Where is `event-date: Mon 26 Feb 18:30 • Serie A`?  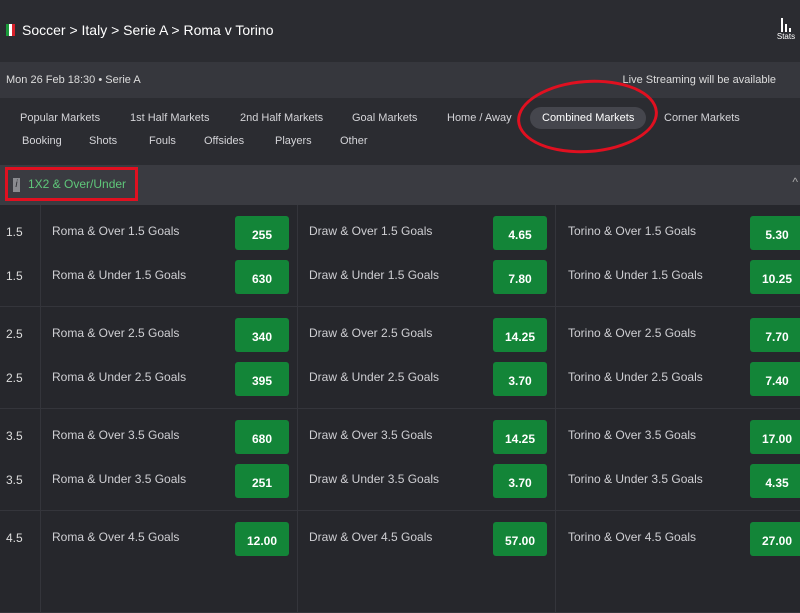
event-date: Mon 26 Feb 18:30 • Serie A is located at coordinates (73, 80).